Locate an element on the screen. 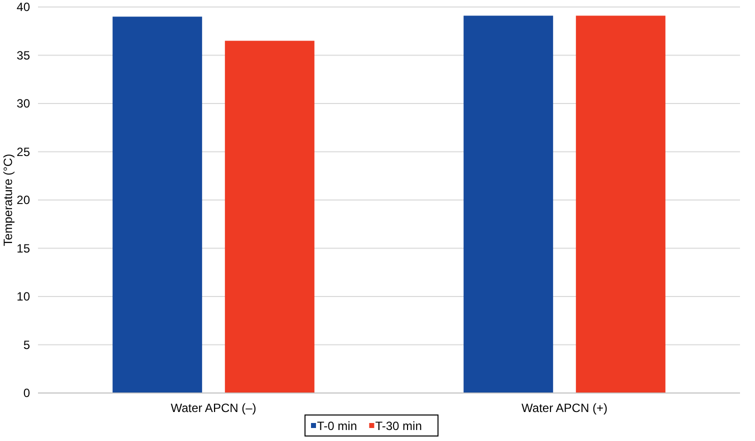 This screenshot has height=441, width=755. y-tick-label: 10 is located at coordinates (23, 297).